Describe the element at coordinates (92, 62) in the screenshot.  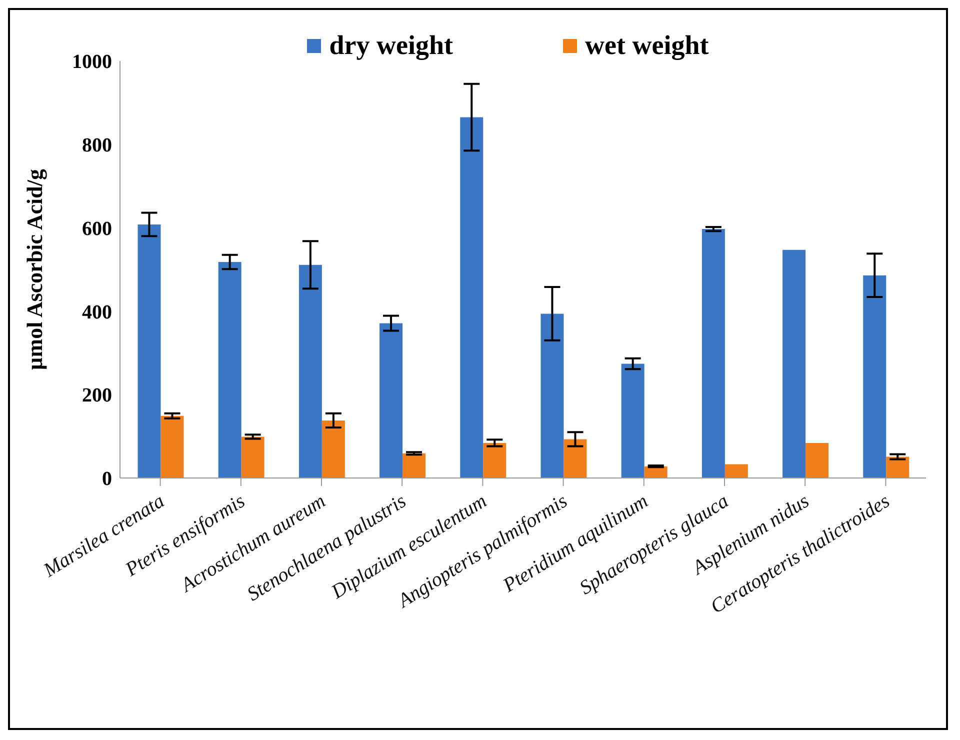
I see `y-tick-label: 1000` at that location.